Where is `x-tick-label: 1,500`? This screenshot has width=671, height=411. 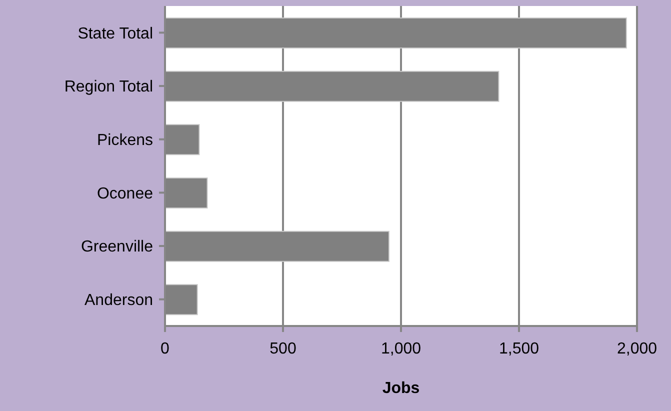 x-tick-label: 1,500 is located at coordinates (519, 349).